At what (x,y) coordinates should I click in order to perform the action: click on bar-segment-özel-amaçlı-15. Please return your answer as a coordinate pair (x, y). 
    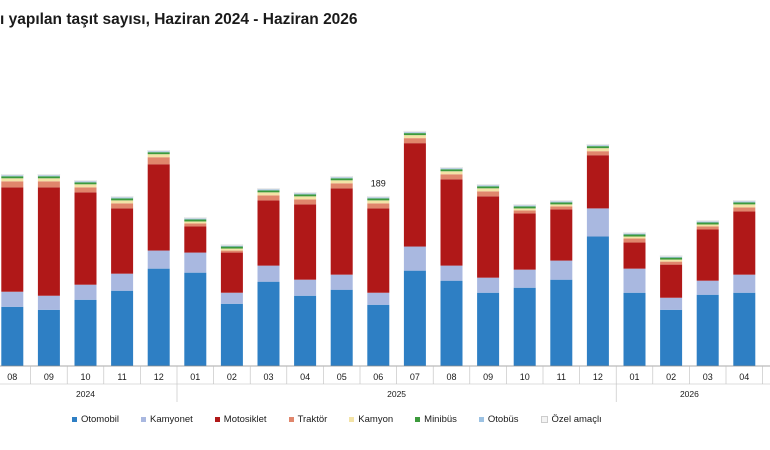
    Looking at the image, I should click on (561, 201).